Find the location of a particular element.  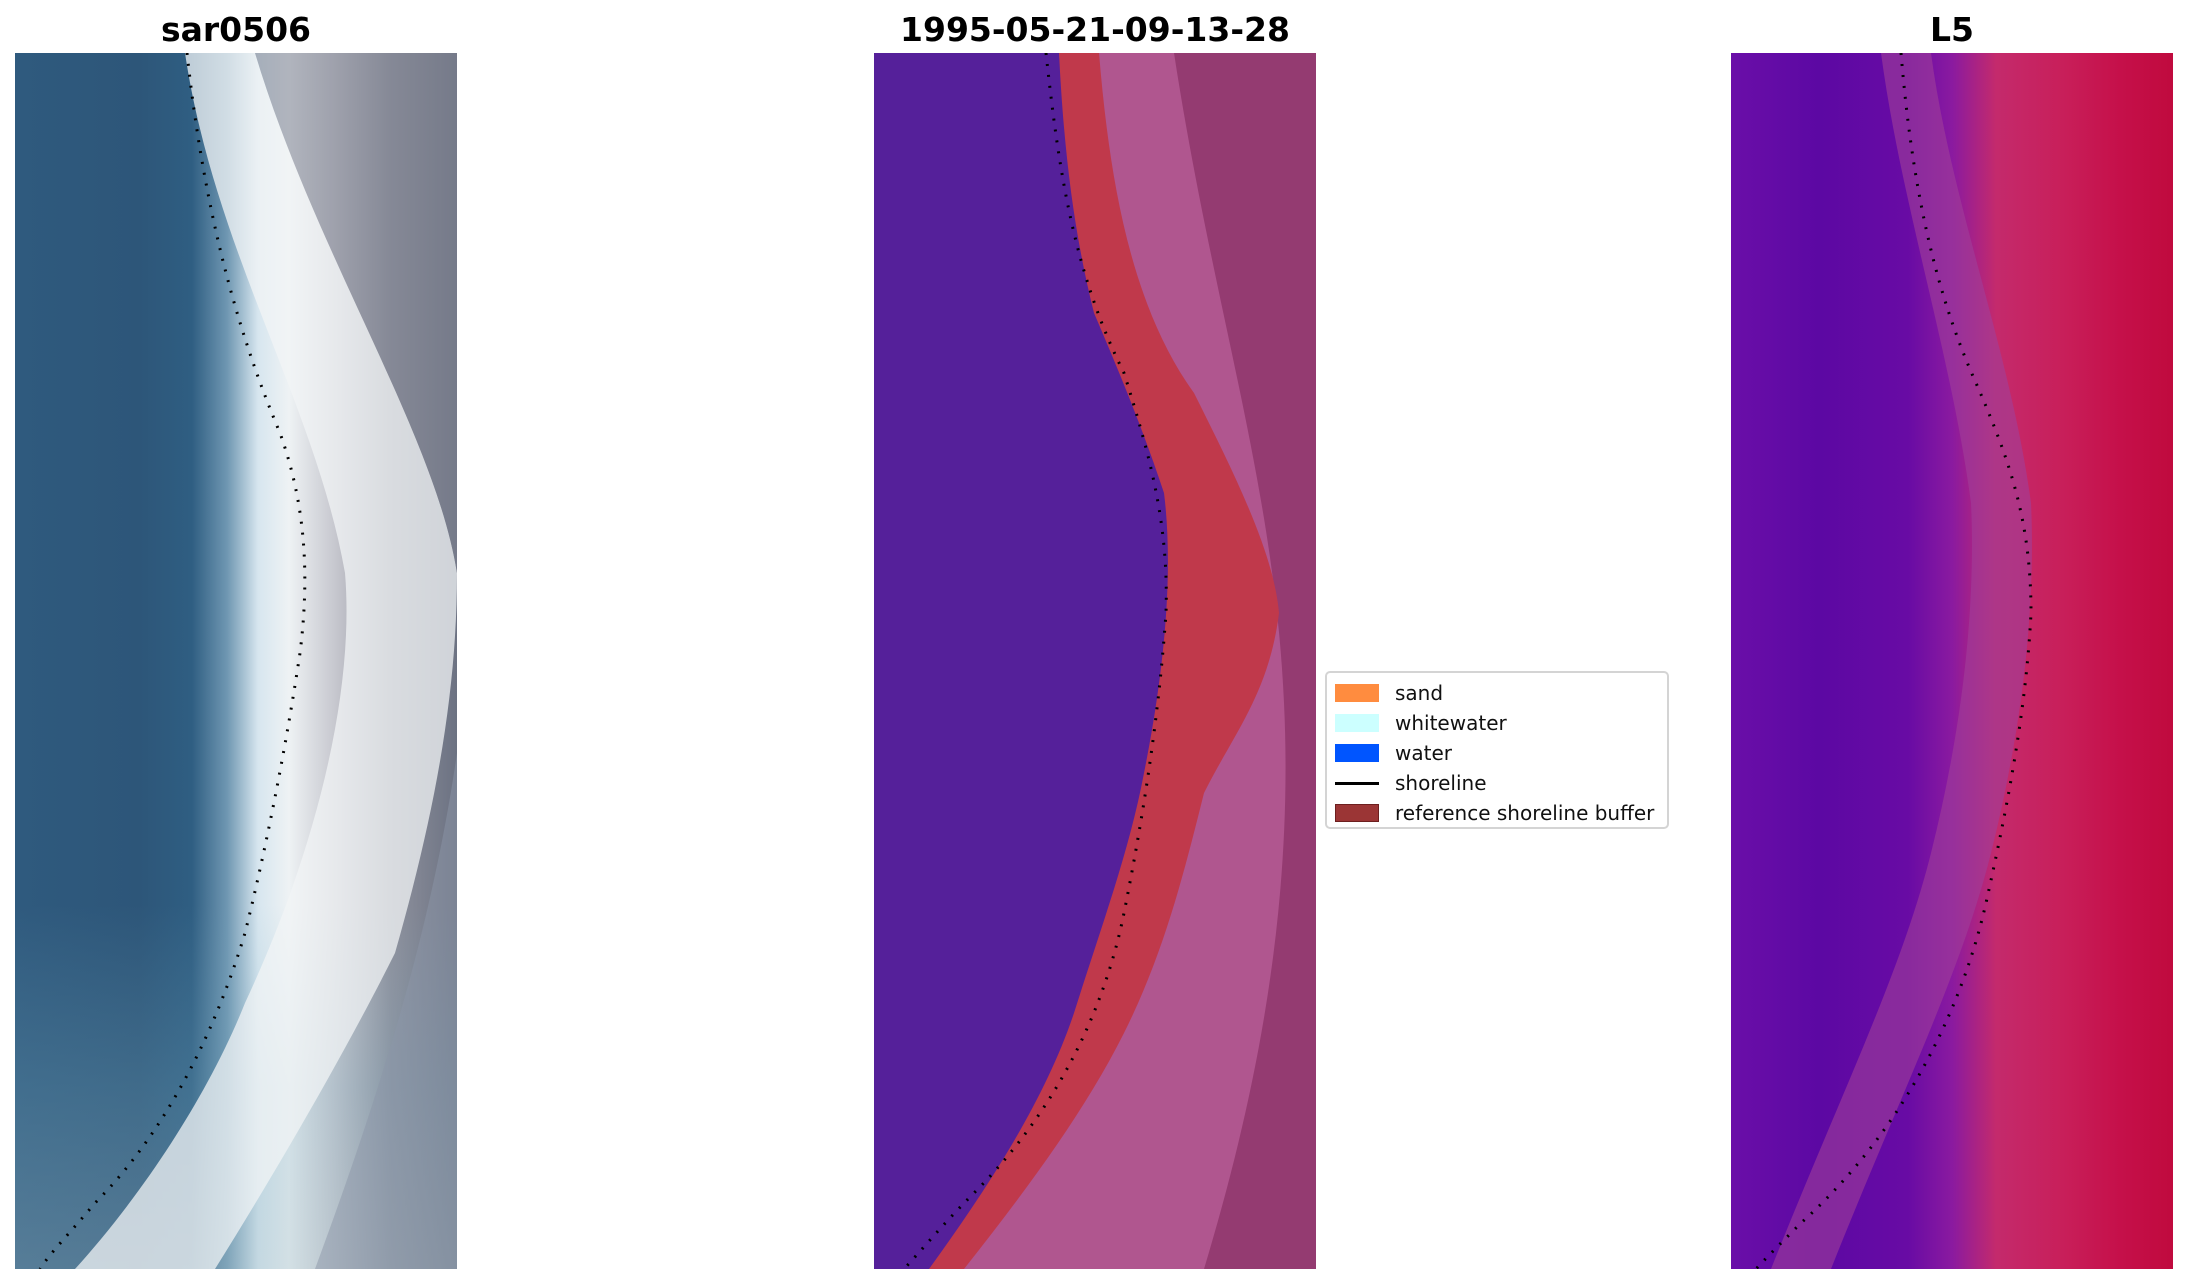

legend-item-sand: sand is located at coordinates (1389, 693).